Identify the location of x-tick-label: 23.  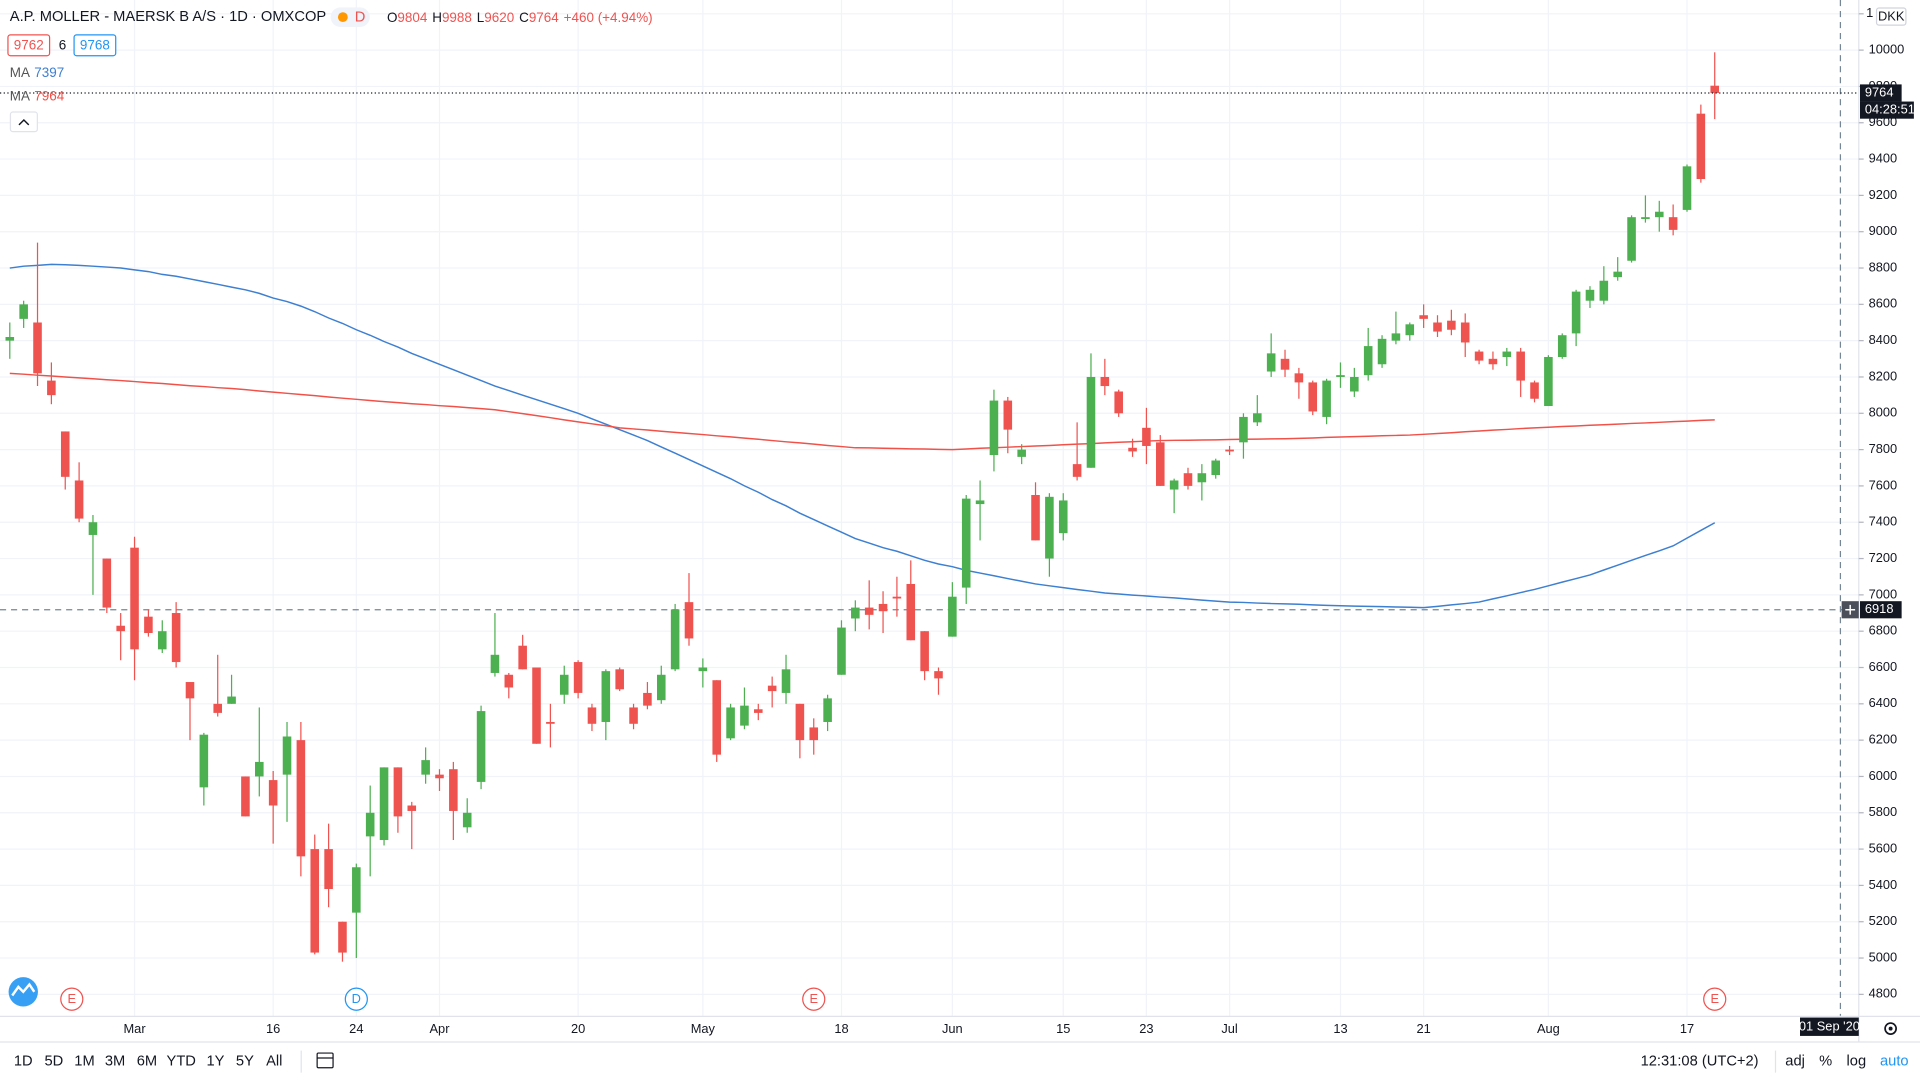
(1146, 1028).